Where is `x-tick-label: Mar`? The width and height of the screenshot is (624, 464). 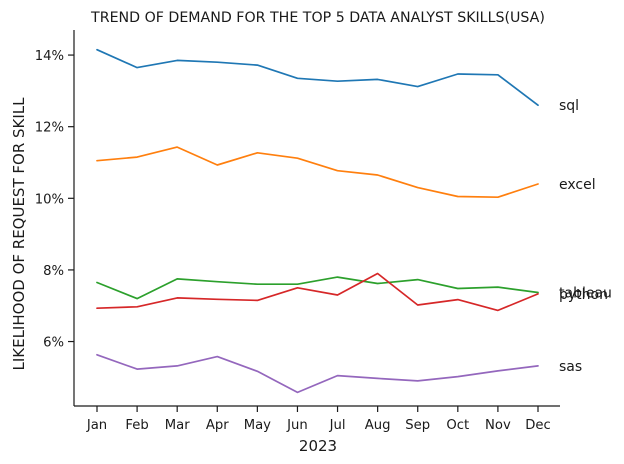 x-tick-label: Mar is located at coordinates (177, 425).